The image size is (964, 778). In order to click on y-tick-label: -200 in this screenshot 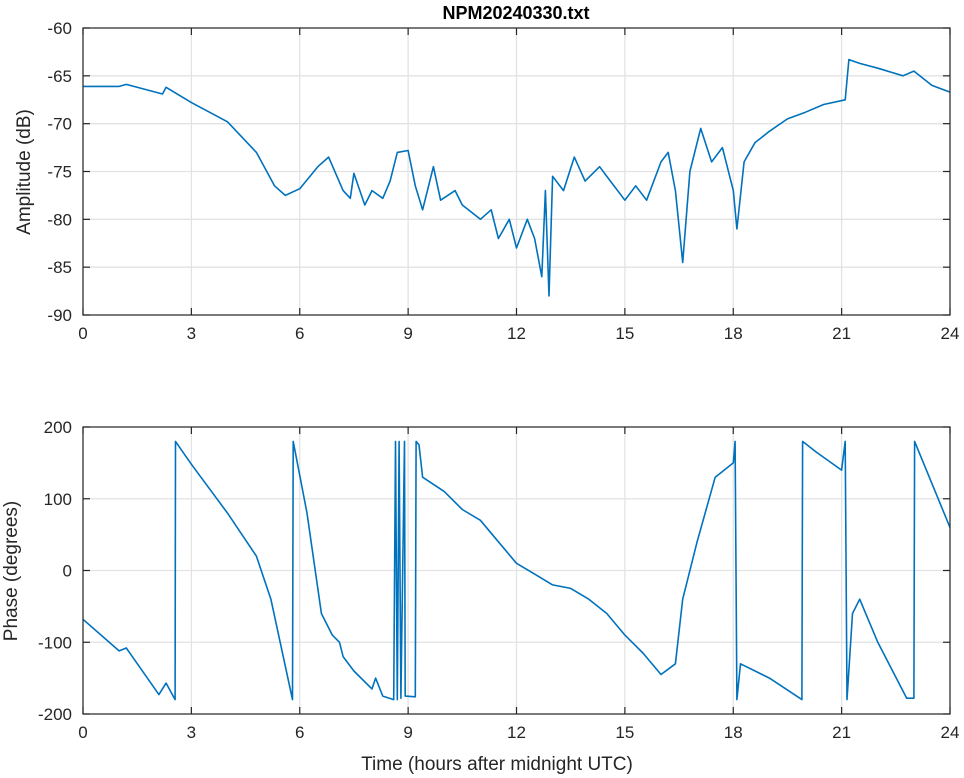, I will do `click(55, 714)`.